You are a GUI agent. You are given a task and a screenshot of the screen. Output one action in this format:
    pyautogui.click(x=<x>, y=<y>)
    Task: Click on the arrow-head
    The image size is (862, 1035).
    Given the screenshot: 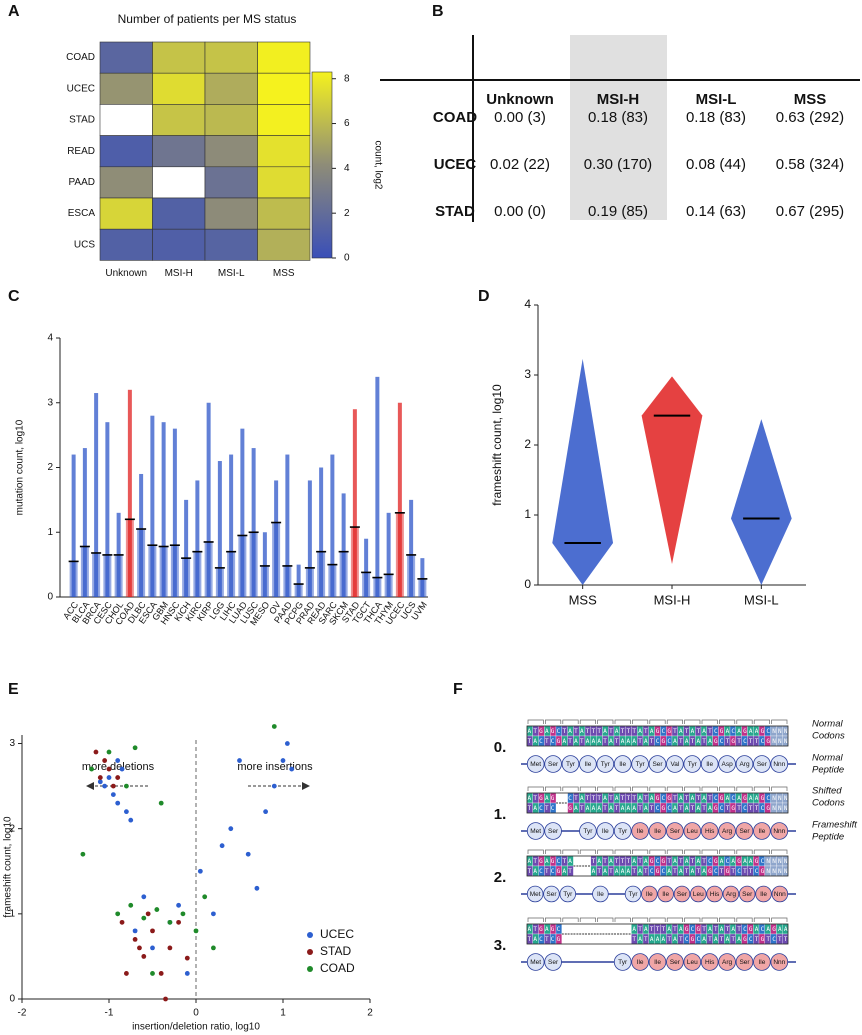 What is the action you would take?
    pyautogui.click(x=306, y=786)
    